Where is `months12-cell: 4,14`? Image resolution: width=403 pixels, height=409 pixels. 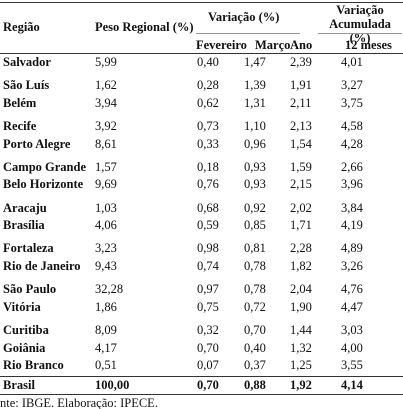
months12-cell: 4,14 is located at coordinates (352, 385).